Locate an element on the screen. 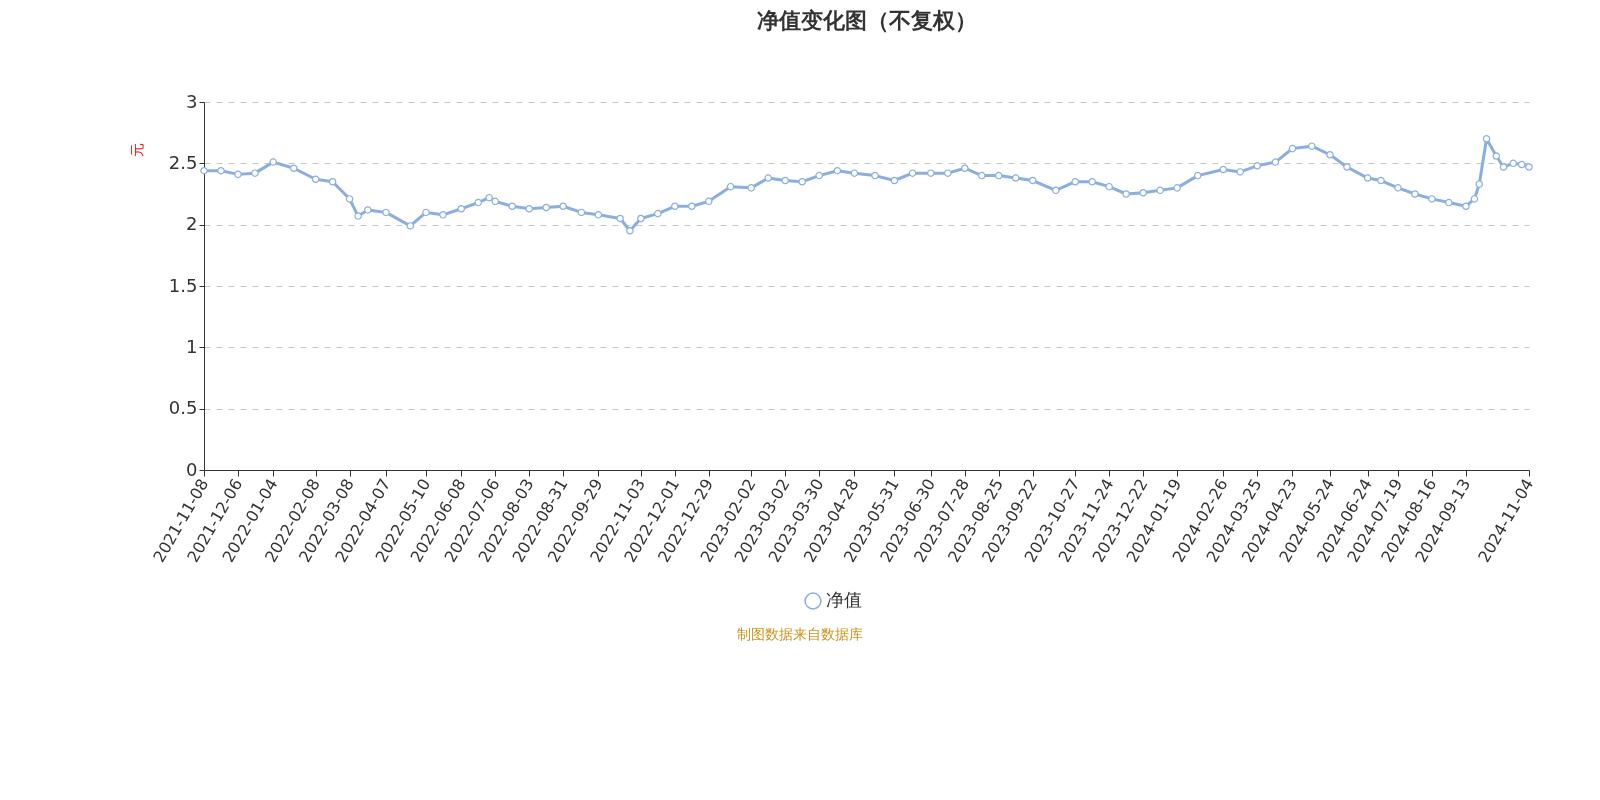 The height and width of the screenshot is (800, 1600). y-tick-label: 1.5 is located at coordinates (183, 285).